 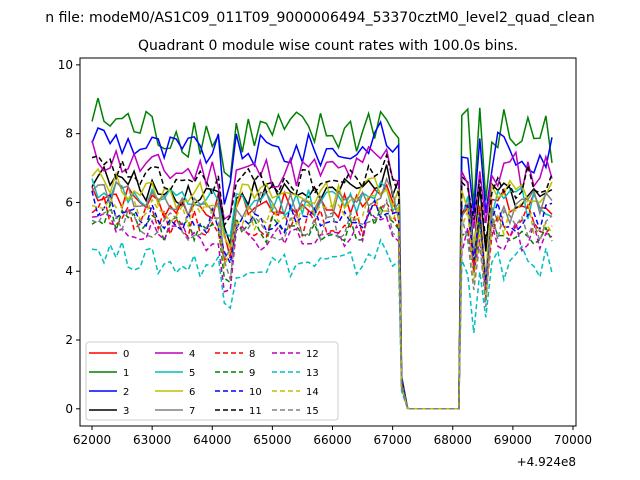 I want to click on legend-label-4: 4, so click(x=192, y=354).